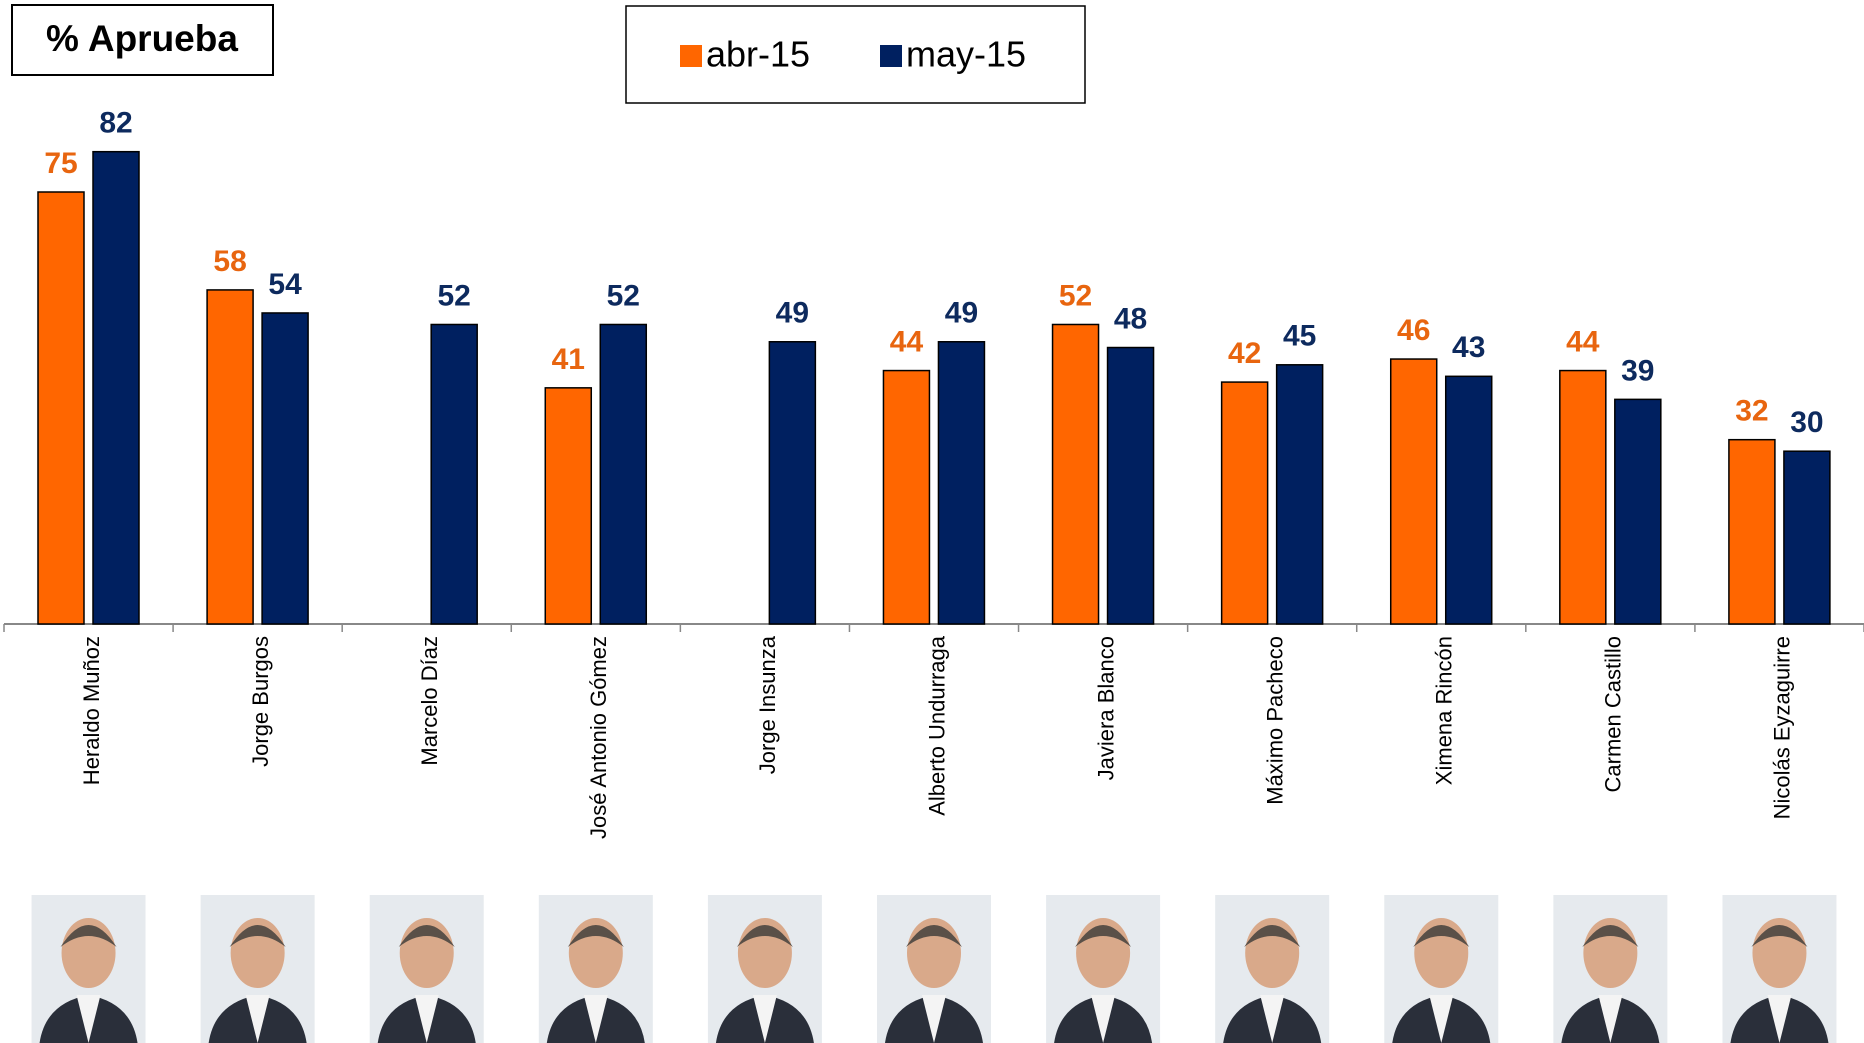 Image resolution: width=1864 pixels, height=1043 pixels. I want to click on x-tick-label: Máximo Pacheco, so click(1274, 720).